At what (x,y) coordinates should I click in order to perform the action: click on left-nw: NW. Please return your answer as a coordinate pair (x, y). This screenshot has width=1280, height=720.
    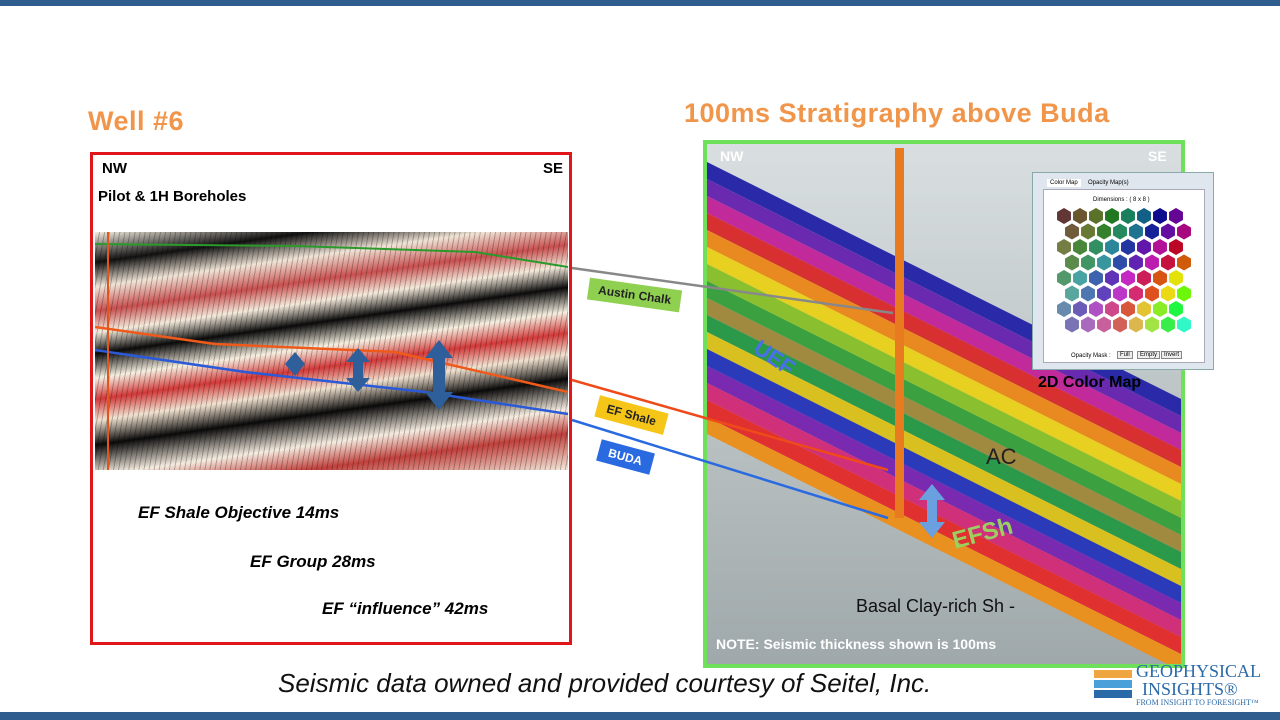
    Looking at the image, I should click on (114, 168).